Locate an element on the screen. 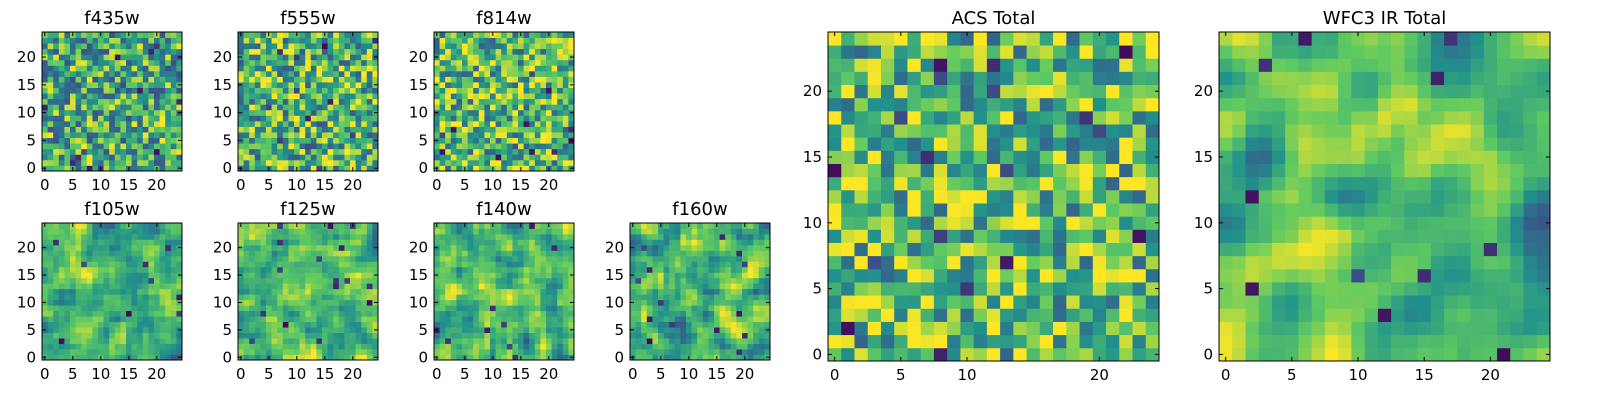  axes-frame is located at coordinates (308, 101).